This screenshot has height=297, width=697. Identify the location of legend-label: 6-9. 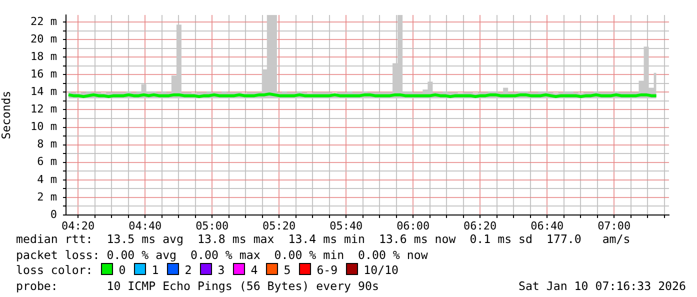
(327, 270).